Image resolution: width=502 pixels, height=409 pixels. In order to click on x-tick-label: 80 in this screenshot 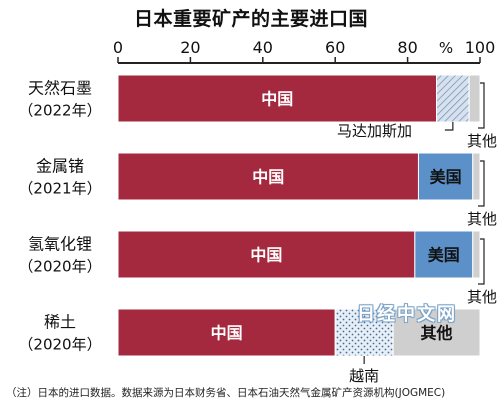, I will do `click(407, 47)`.